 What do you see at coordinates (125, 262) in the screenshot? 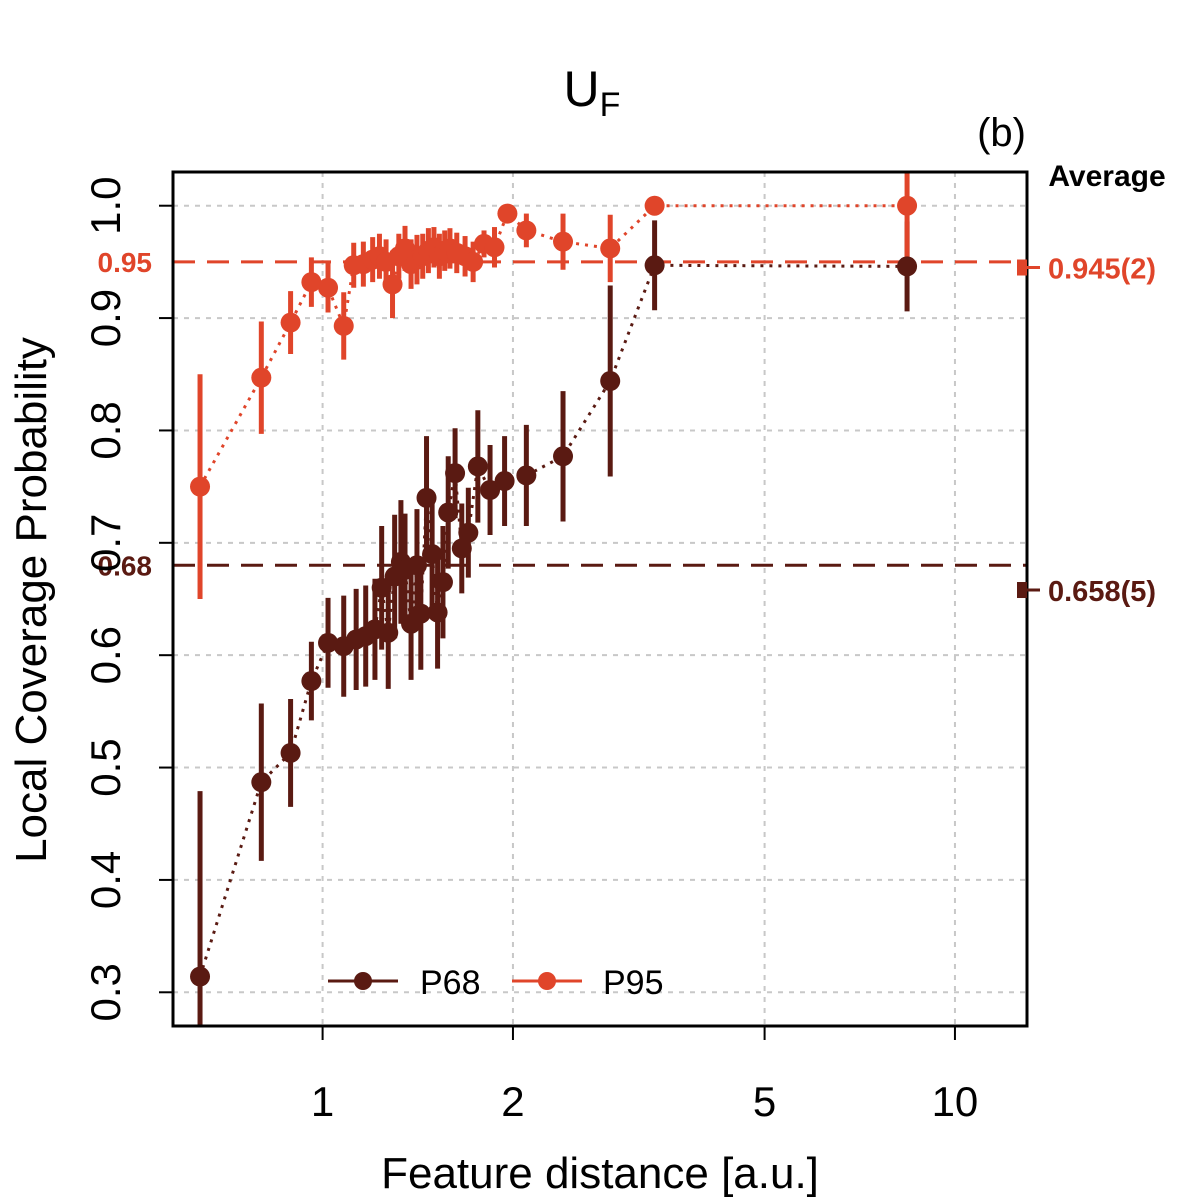
I see `reference-label-0.95: 0.95` at bounding box center [125, 262].